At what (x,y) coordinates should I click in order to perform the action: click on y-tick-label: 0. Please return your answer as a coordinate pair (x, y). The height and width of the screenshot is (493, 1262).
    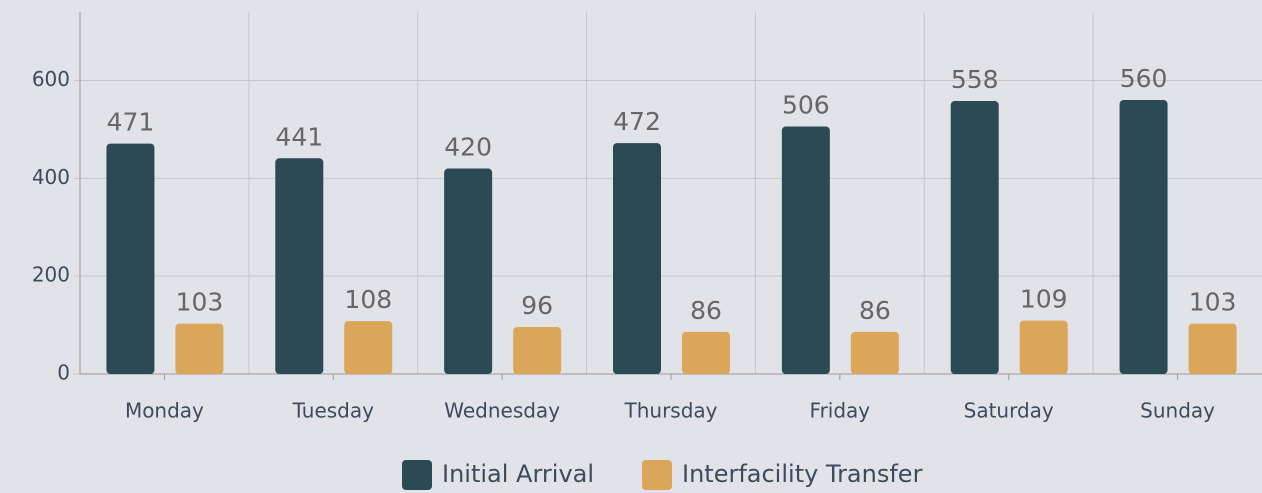
    Looking at the image, I should click on (63, 373).